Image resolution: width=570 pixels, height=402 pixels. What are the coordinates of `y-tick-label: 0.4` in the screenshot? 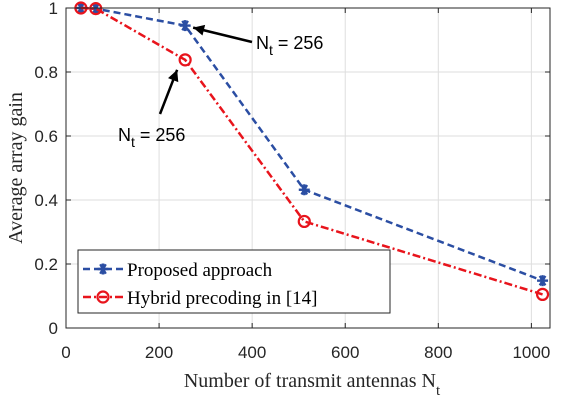 It's located at (46, 200).